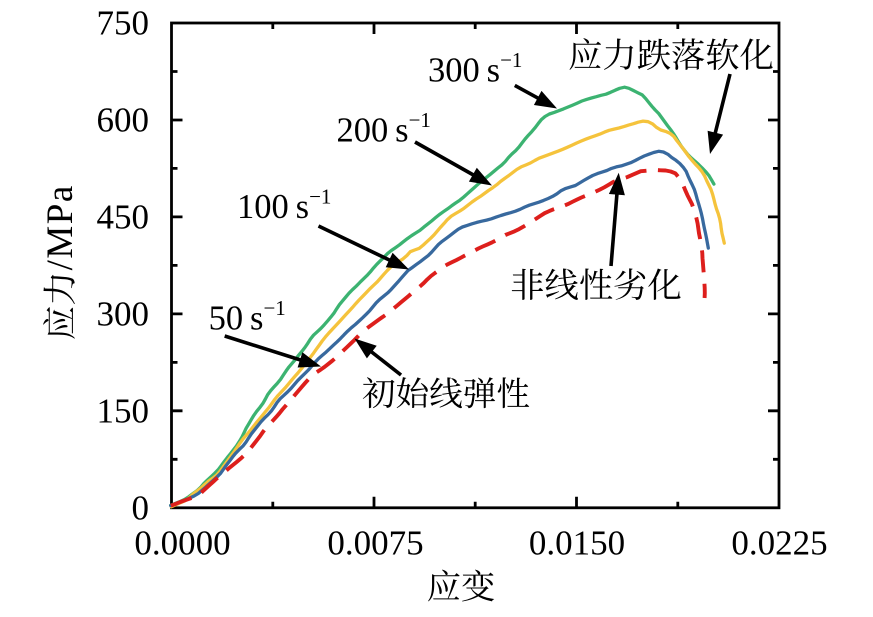 Image resolution: width=873 pixels, height=617 pixels. I want to click on svg-text: 100 s−1, so click(284, 206).